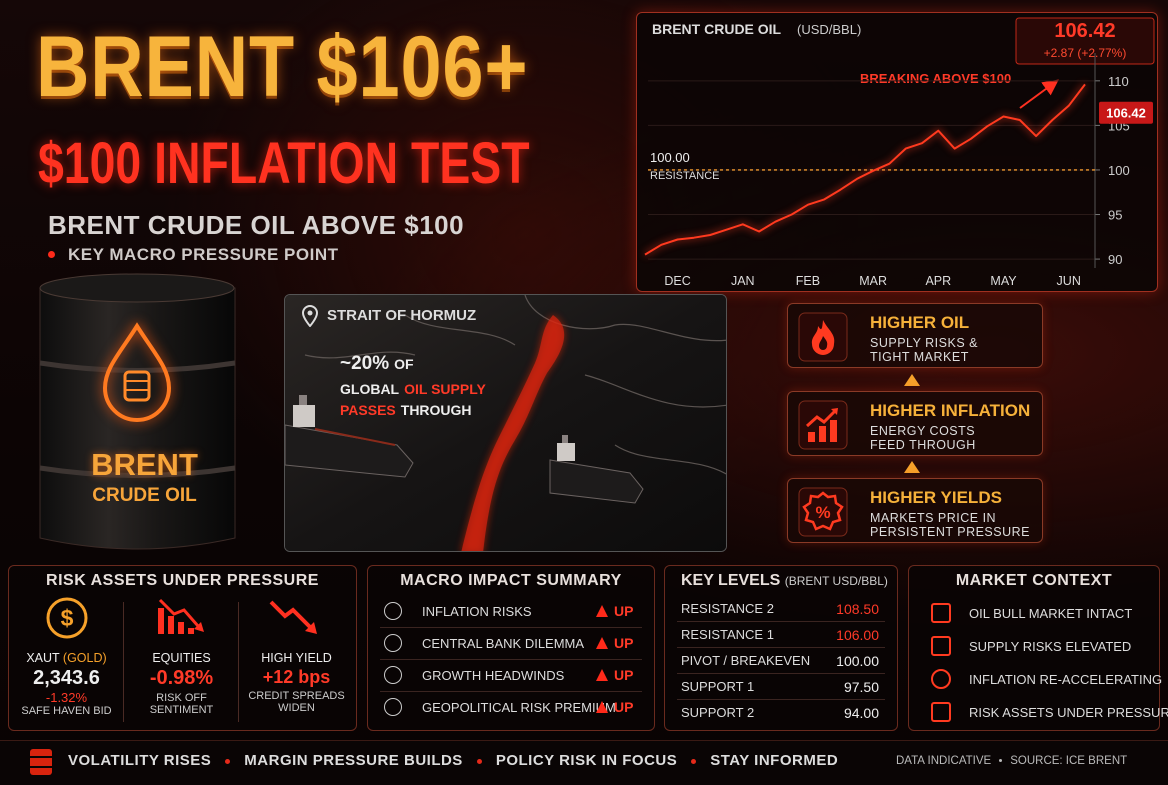 Image resolution: width=1168 pixels, height=785 pixels. Describe the element at coordinates (920, 322) in the screenshot. I see `chain-title: HIGHER OIL` at that location.